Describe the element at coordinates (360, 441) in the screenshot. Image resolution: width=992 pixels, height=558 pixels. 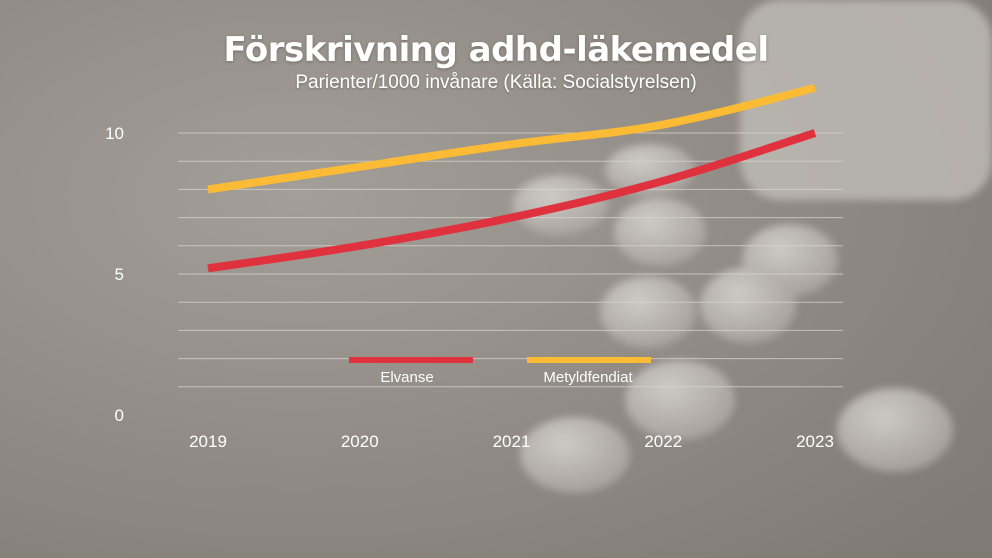
I see `x-tick-label: 2020` at that location.